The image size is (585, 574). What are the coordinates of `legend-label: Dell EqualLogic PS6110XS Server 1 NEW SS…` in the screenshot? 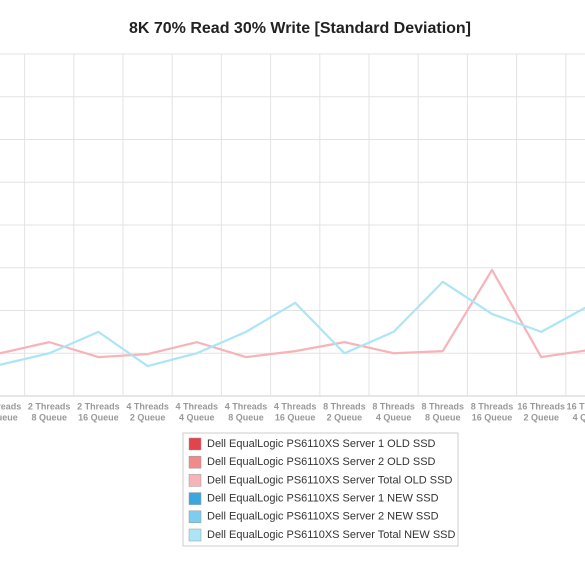 It's located at (323, 499).